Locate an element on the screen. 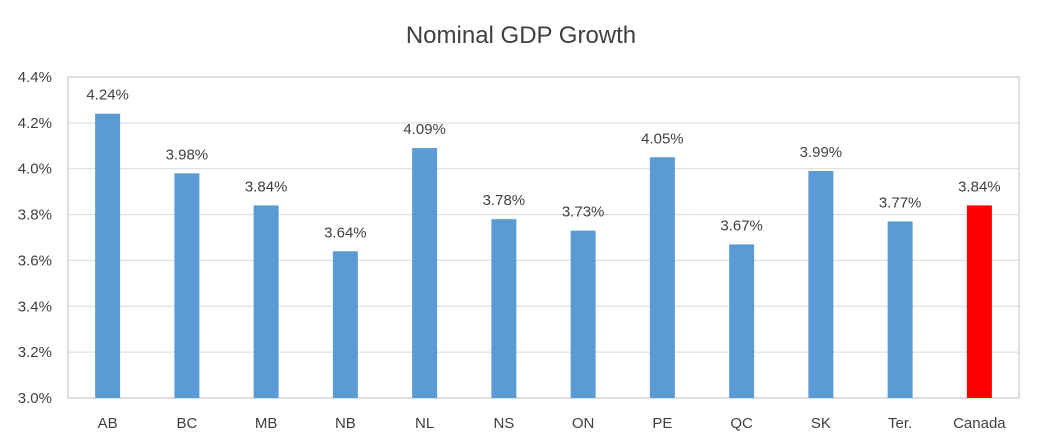 This screenshot has width=1042, height=447. bar-bc is located at coordinates (187, 285).